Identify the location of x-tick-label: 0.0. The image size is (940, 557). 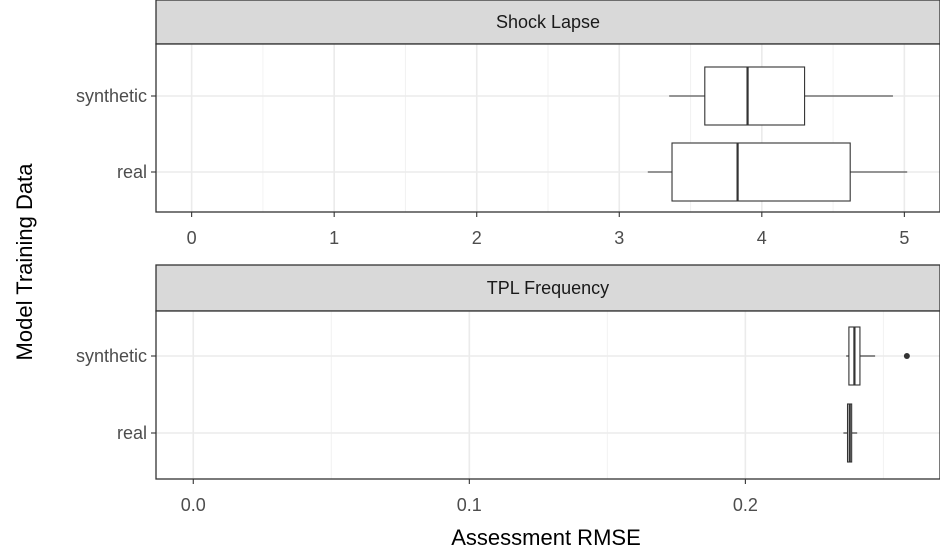
(193, 505).